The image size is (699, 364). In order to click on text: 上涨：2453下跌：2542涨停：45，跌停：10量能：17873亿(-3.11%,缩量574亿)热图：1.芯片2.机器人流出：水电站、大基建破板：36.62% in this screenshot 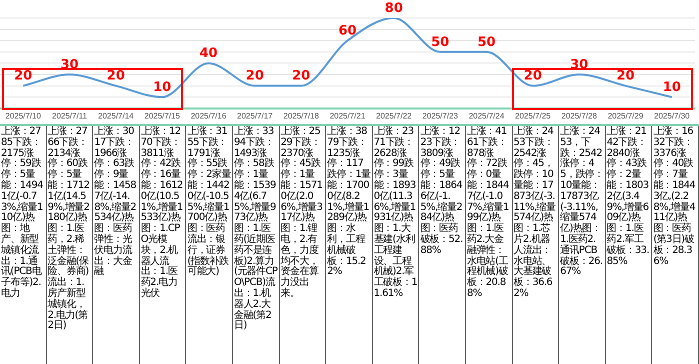, I will do `click(535, 212)`.